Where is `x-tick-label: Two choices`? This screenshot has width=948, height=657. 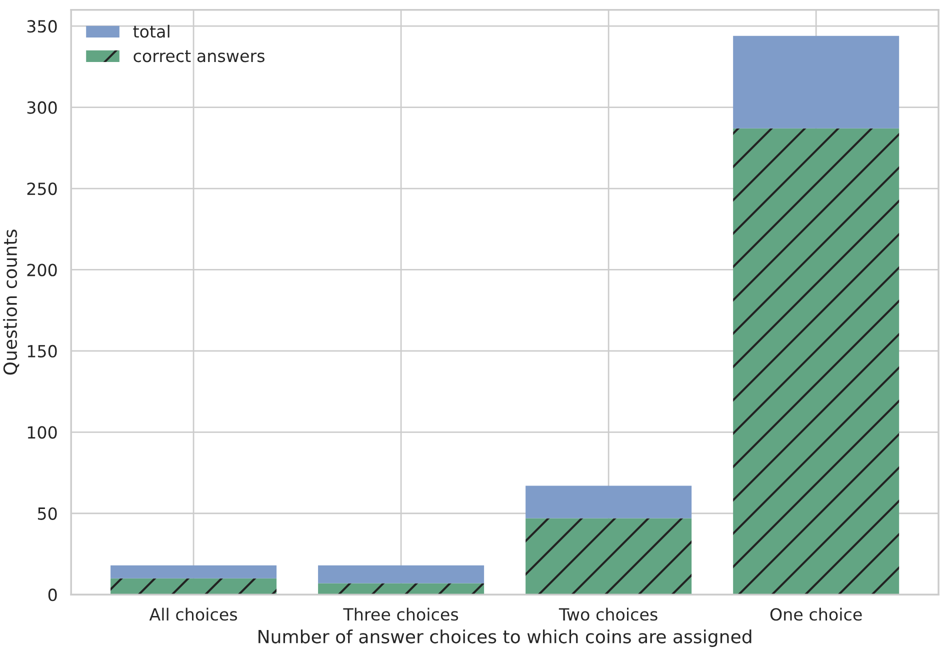
x-tick-label: Two choices is located at coordinates (608, 614).